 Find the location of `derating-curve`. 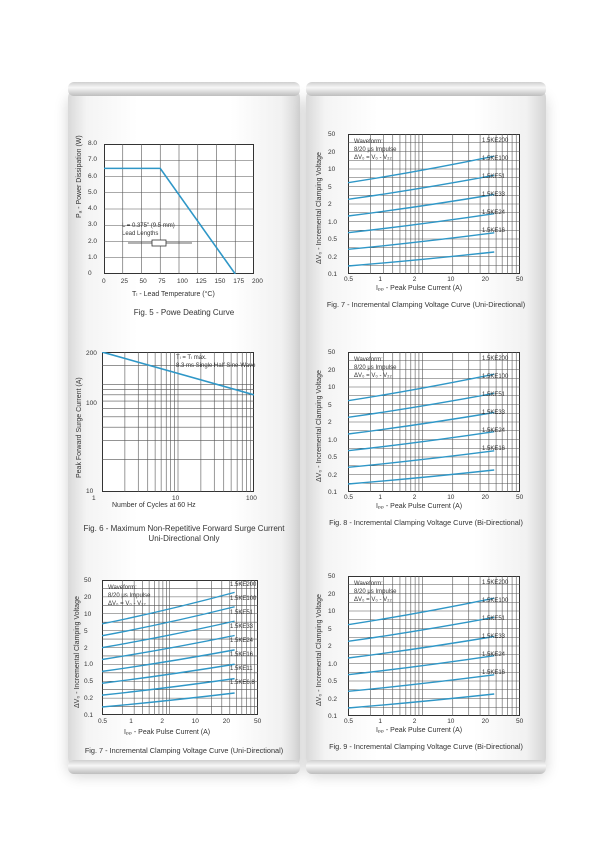

derating-curve is located at coordinates (170, 220).